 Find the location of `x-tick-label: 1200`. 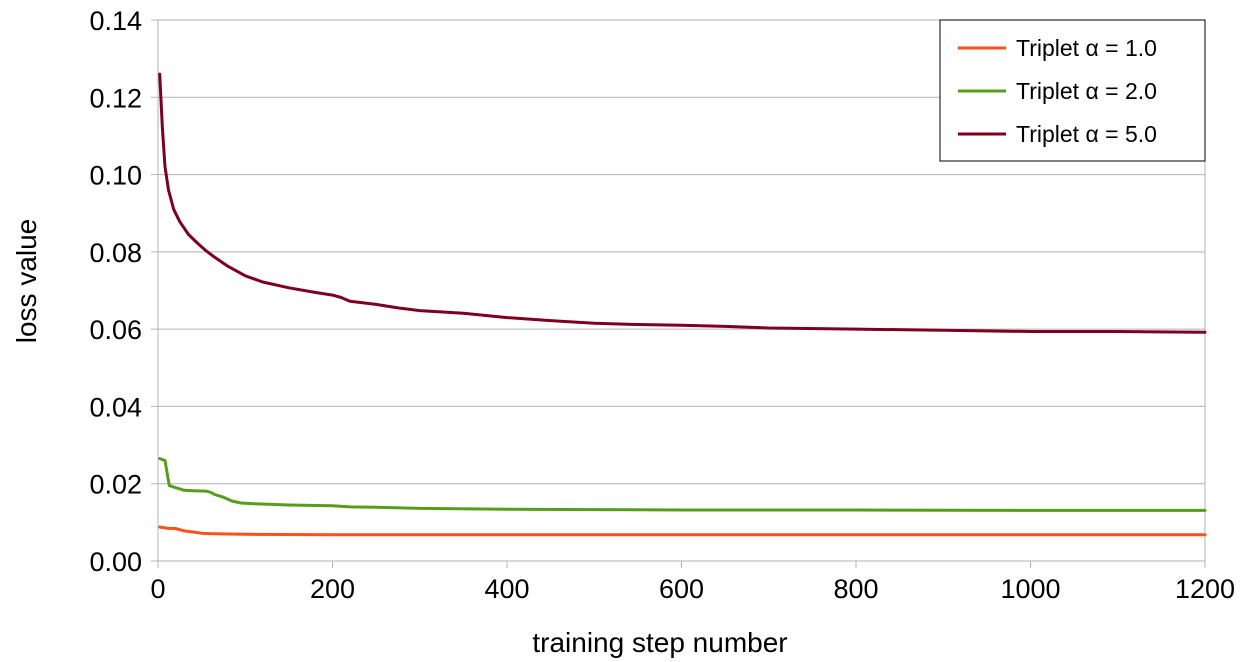

x-tick-label: 1200 is located at coordinates (1205, 589).